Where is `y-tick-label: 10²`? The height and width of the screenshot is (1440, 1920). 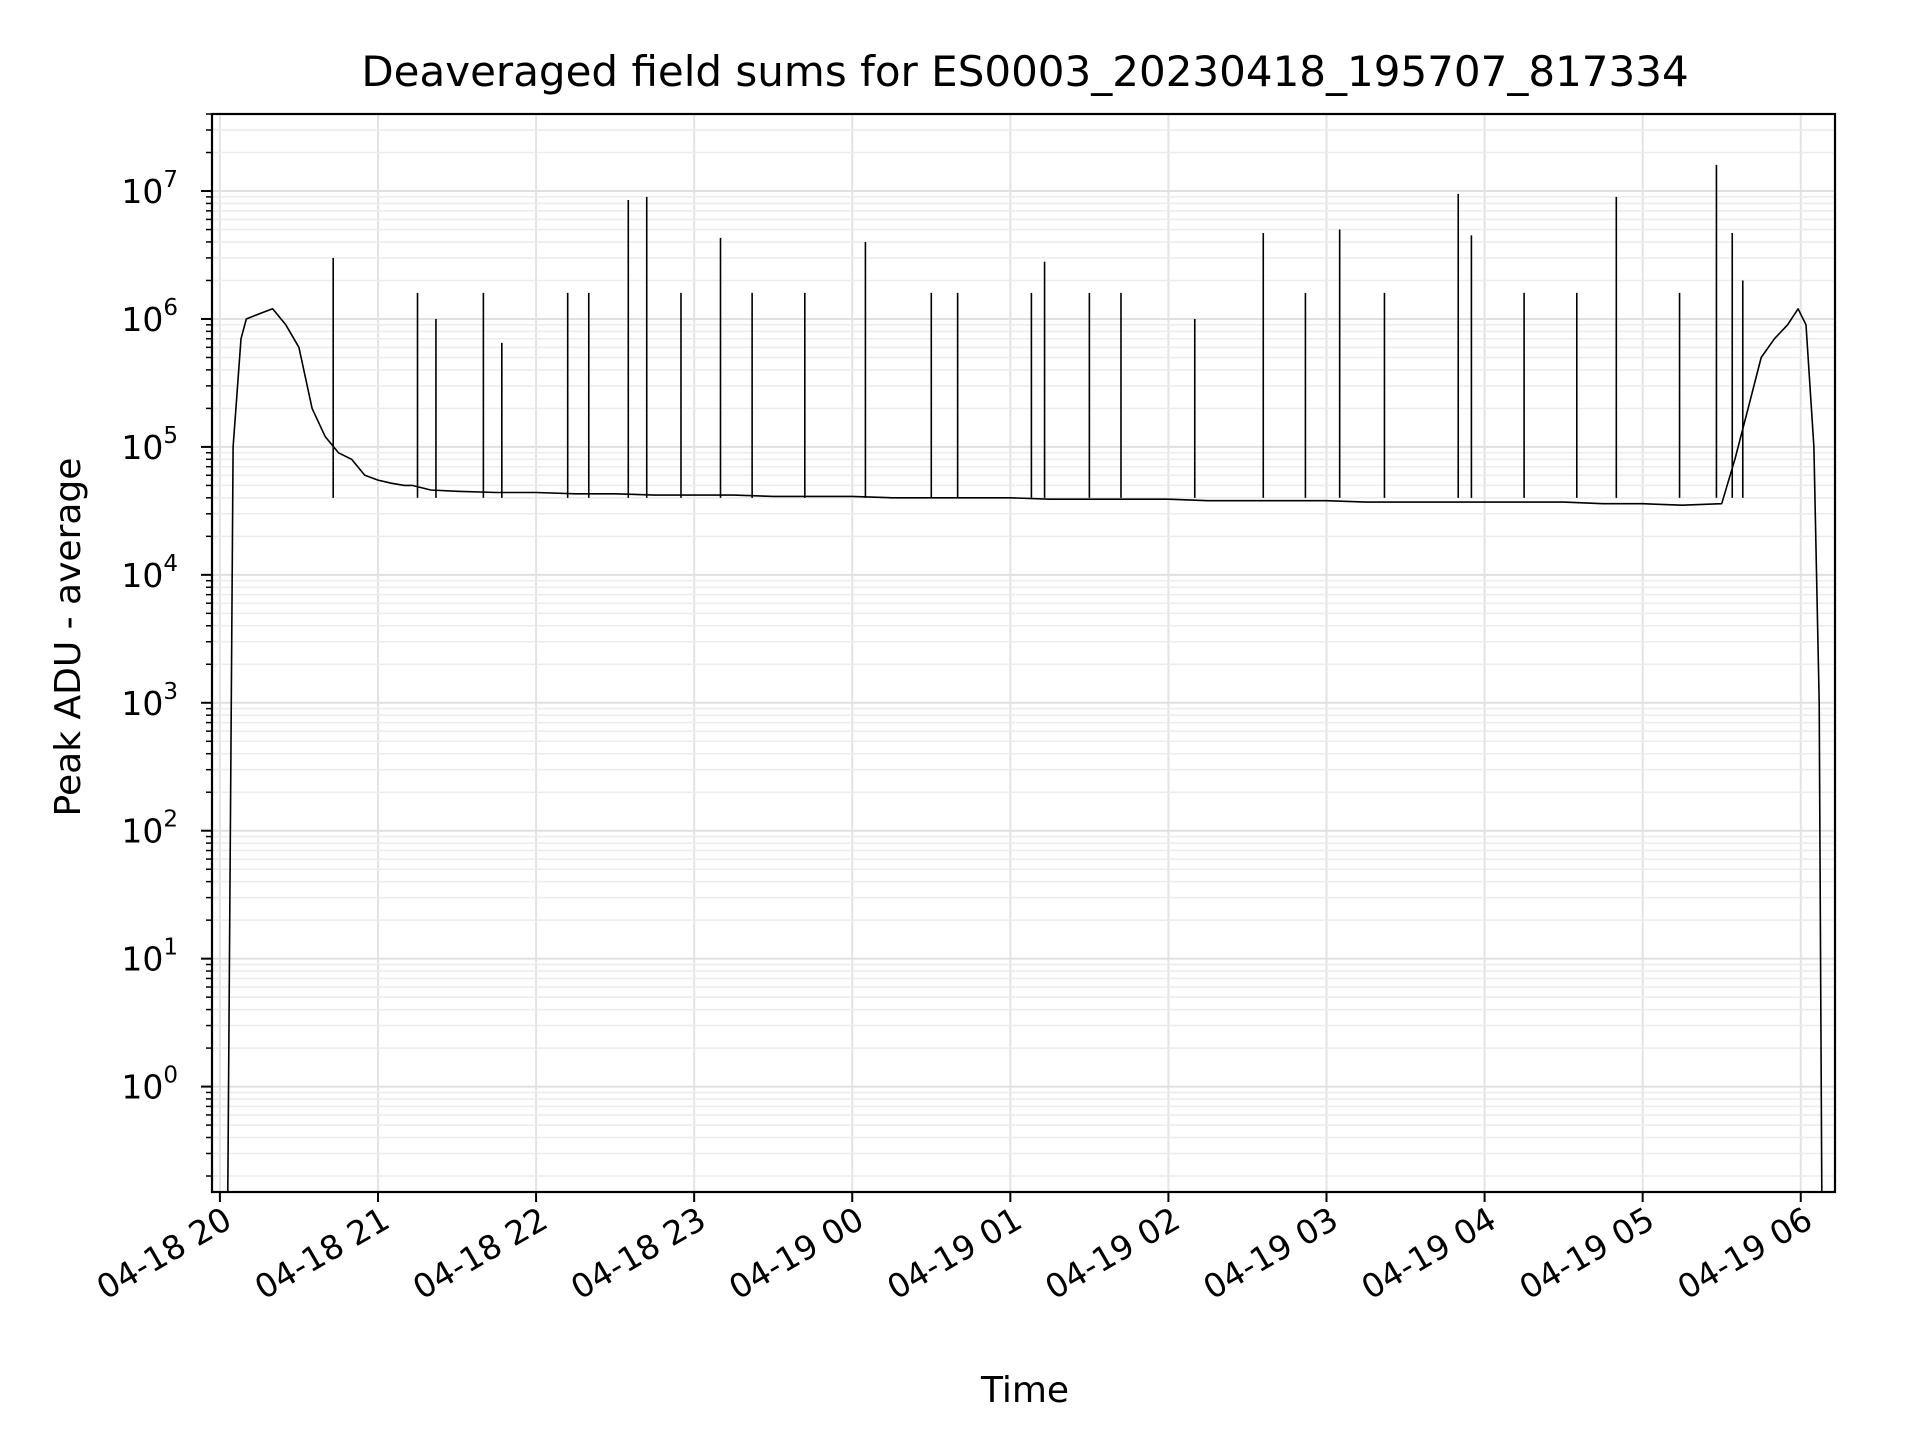 y-tick-label: 10² is located at coordinates (149, 829).